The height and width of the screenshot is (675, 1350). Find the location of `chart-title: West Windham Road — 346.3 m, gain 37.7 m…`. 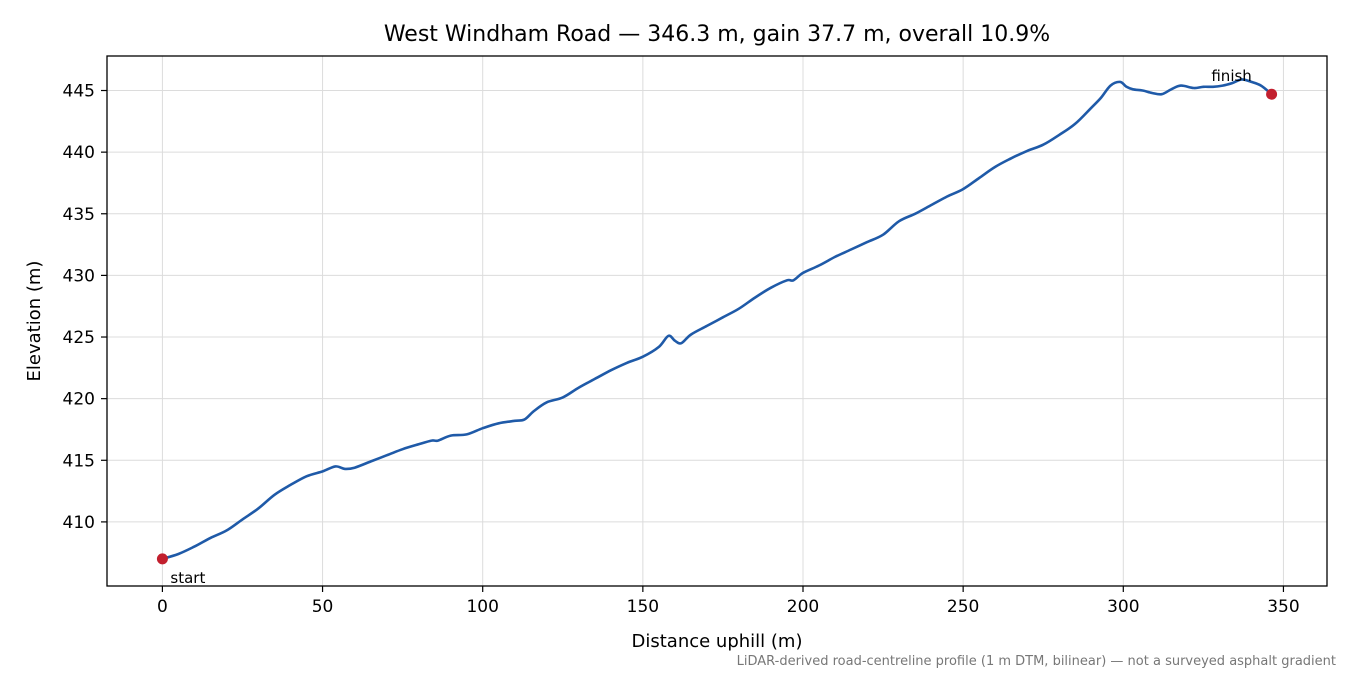

chart-title: West Windham Road — 346.3 m, gain 37.7 m… is located at coordinates (717, 34).